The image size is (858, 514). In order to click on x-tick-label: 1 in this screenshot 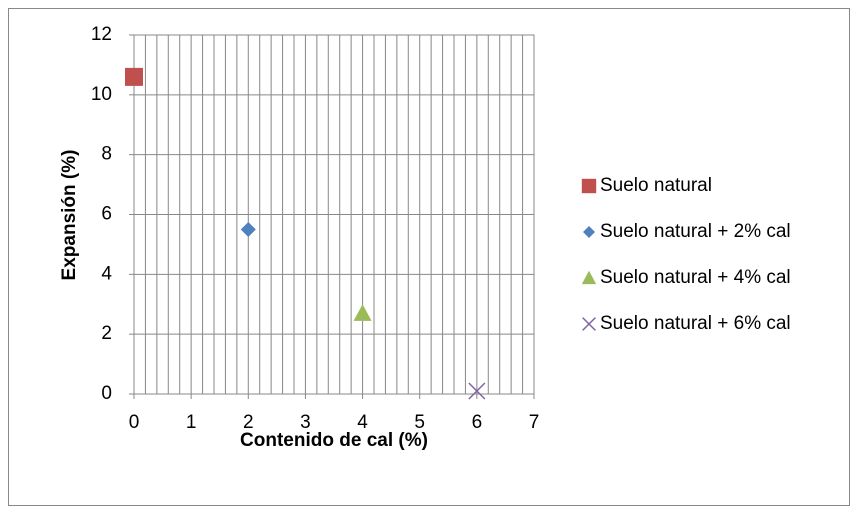, I will do `click(191, 422)`.